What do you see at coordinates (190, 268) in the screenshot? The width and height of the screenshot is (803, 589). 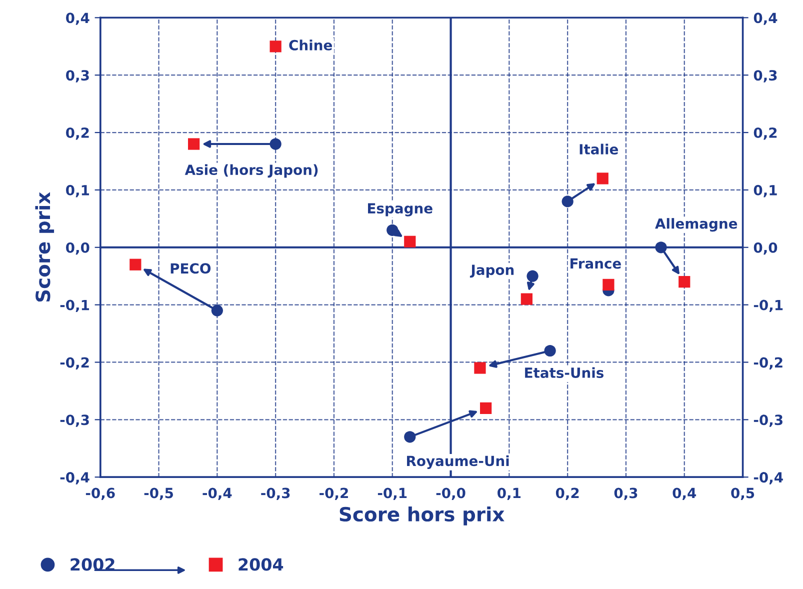 I see `annotation: PECO` at bounding box center [190, 268].